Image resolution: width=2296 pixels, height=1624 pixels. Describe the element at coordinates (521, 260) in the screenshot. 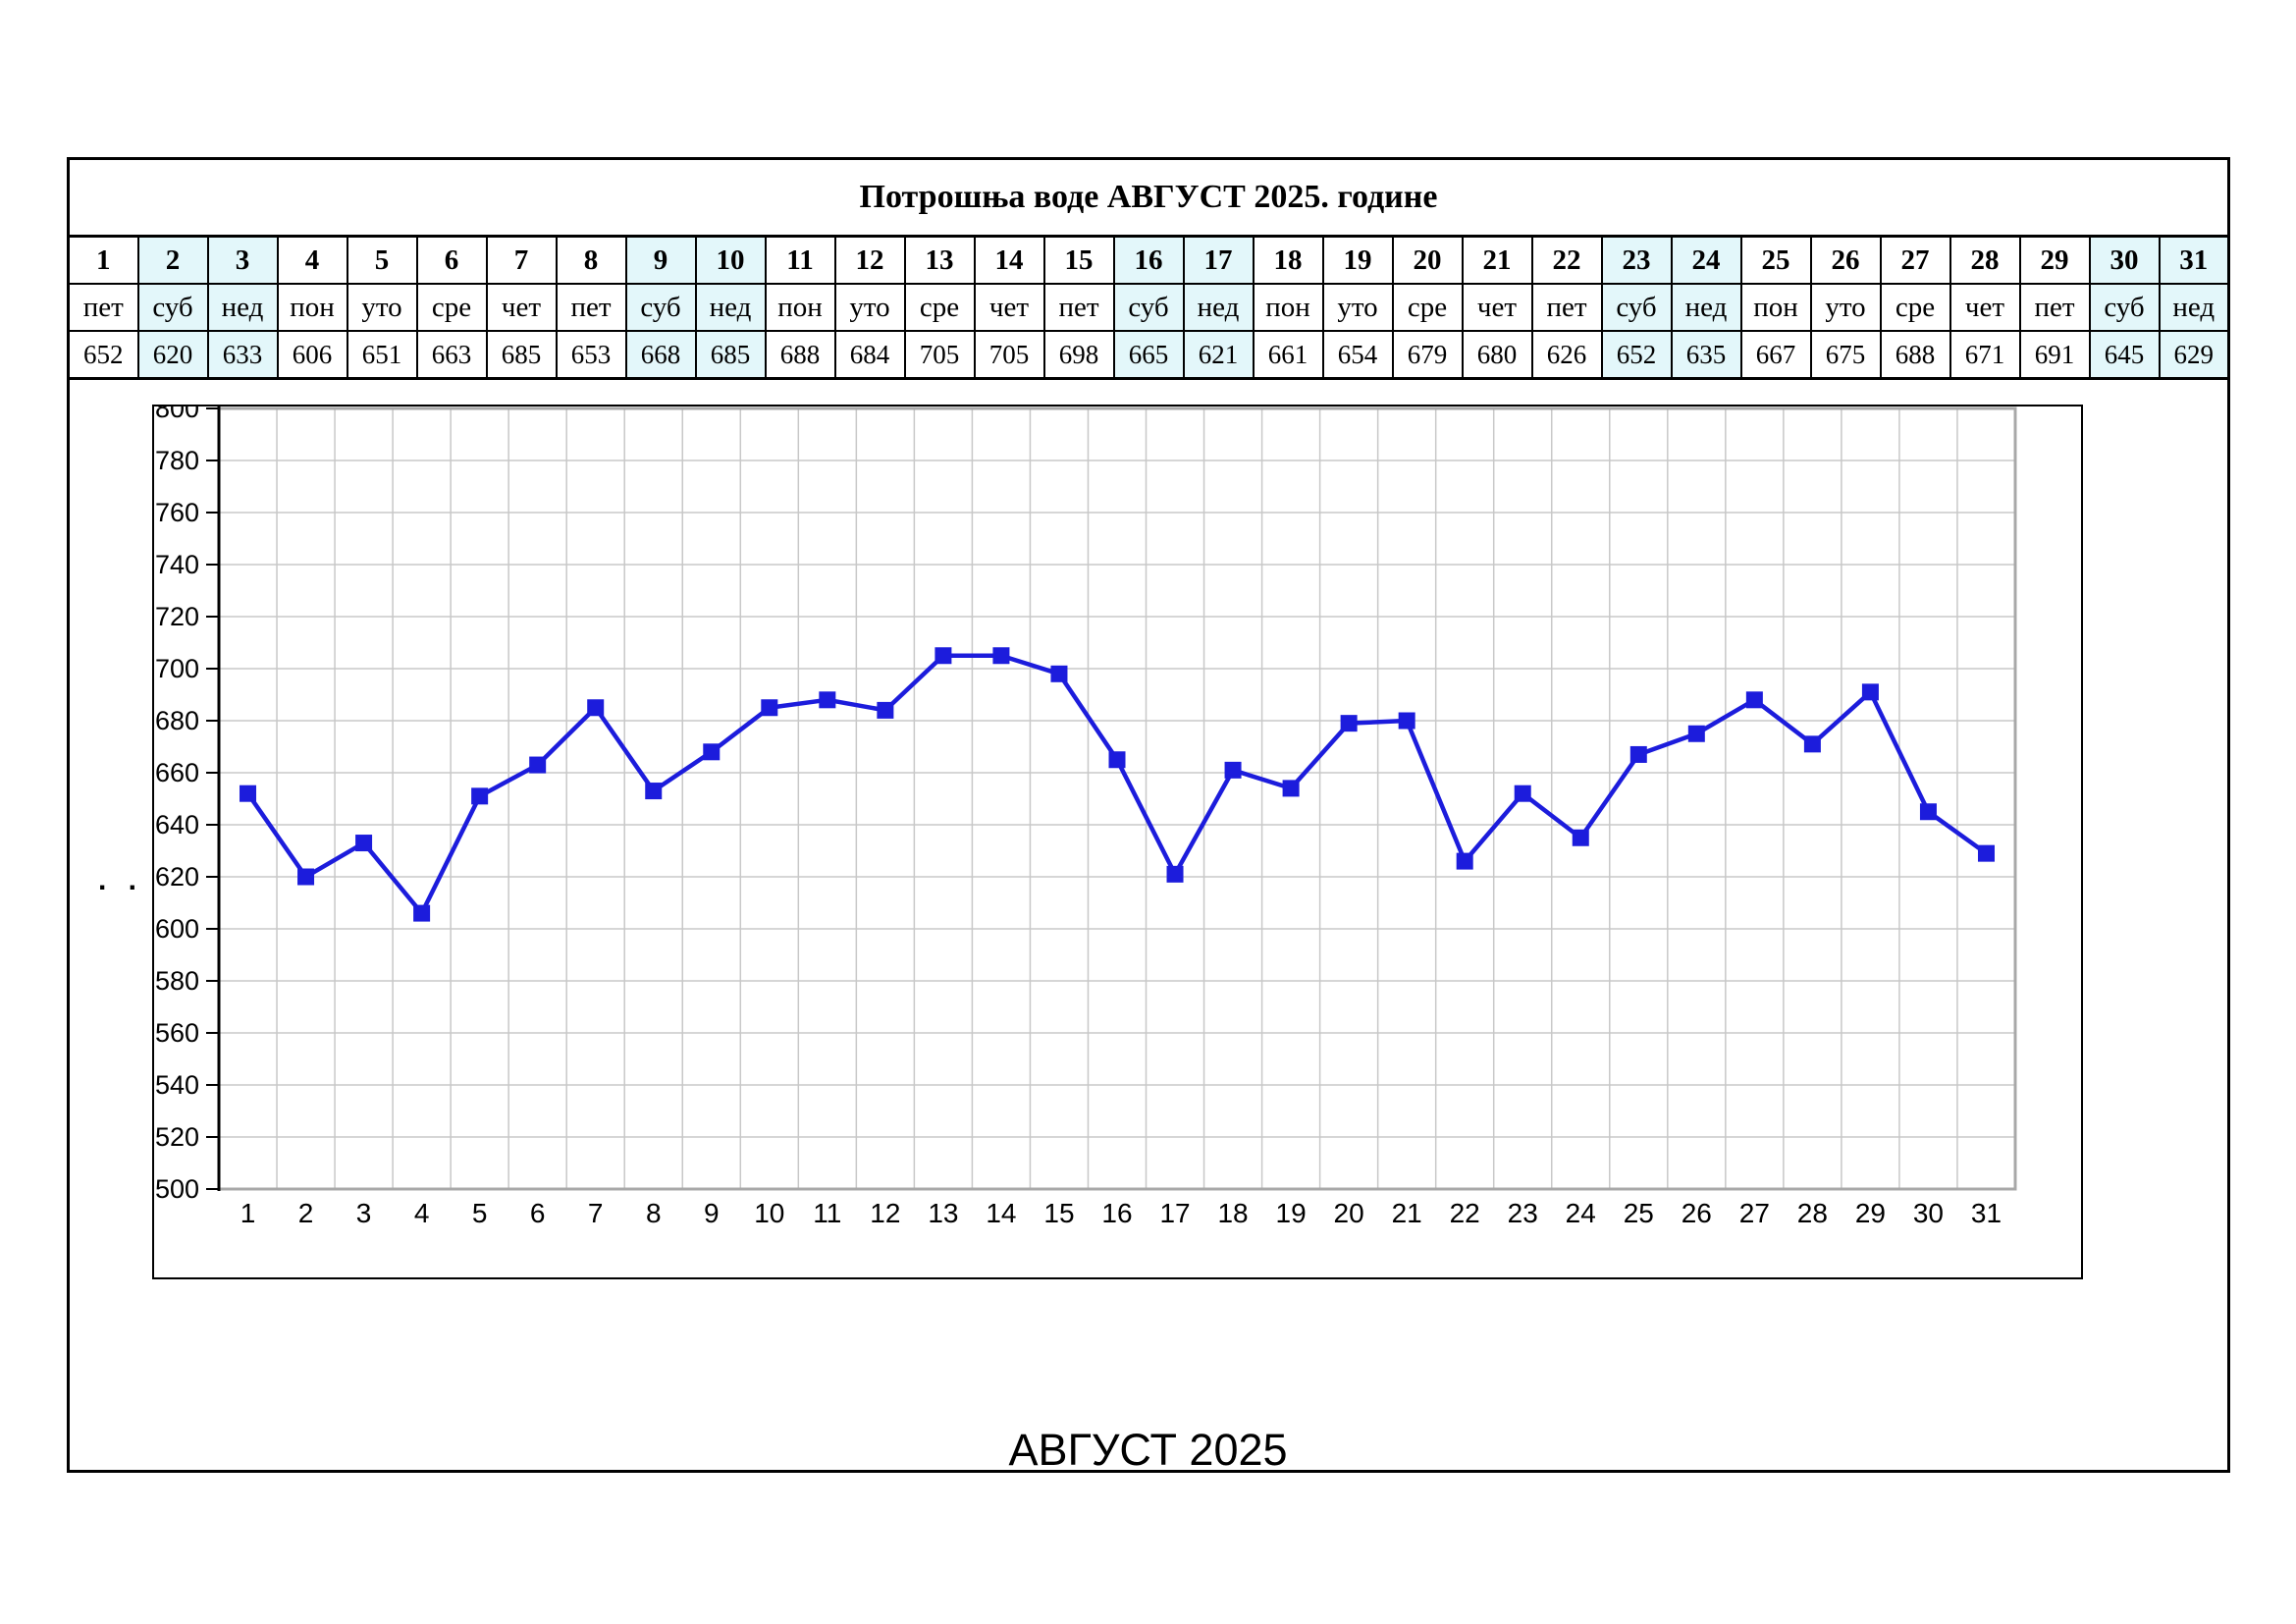

I see `day-number-cell: 7` at that location.